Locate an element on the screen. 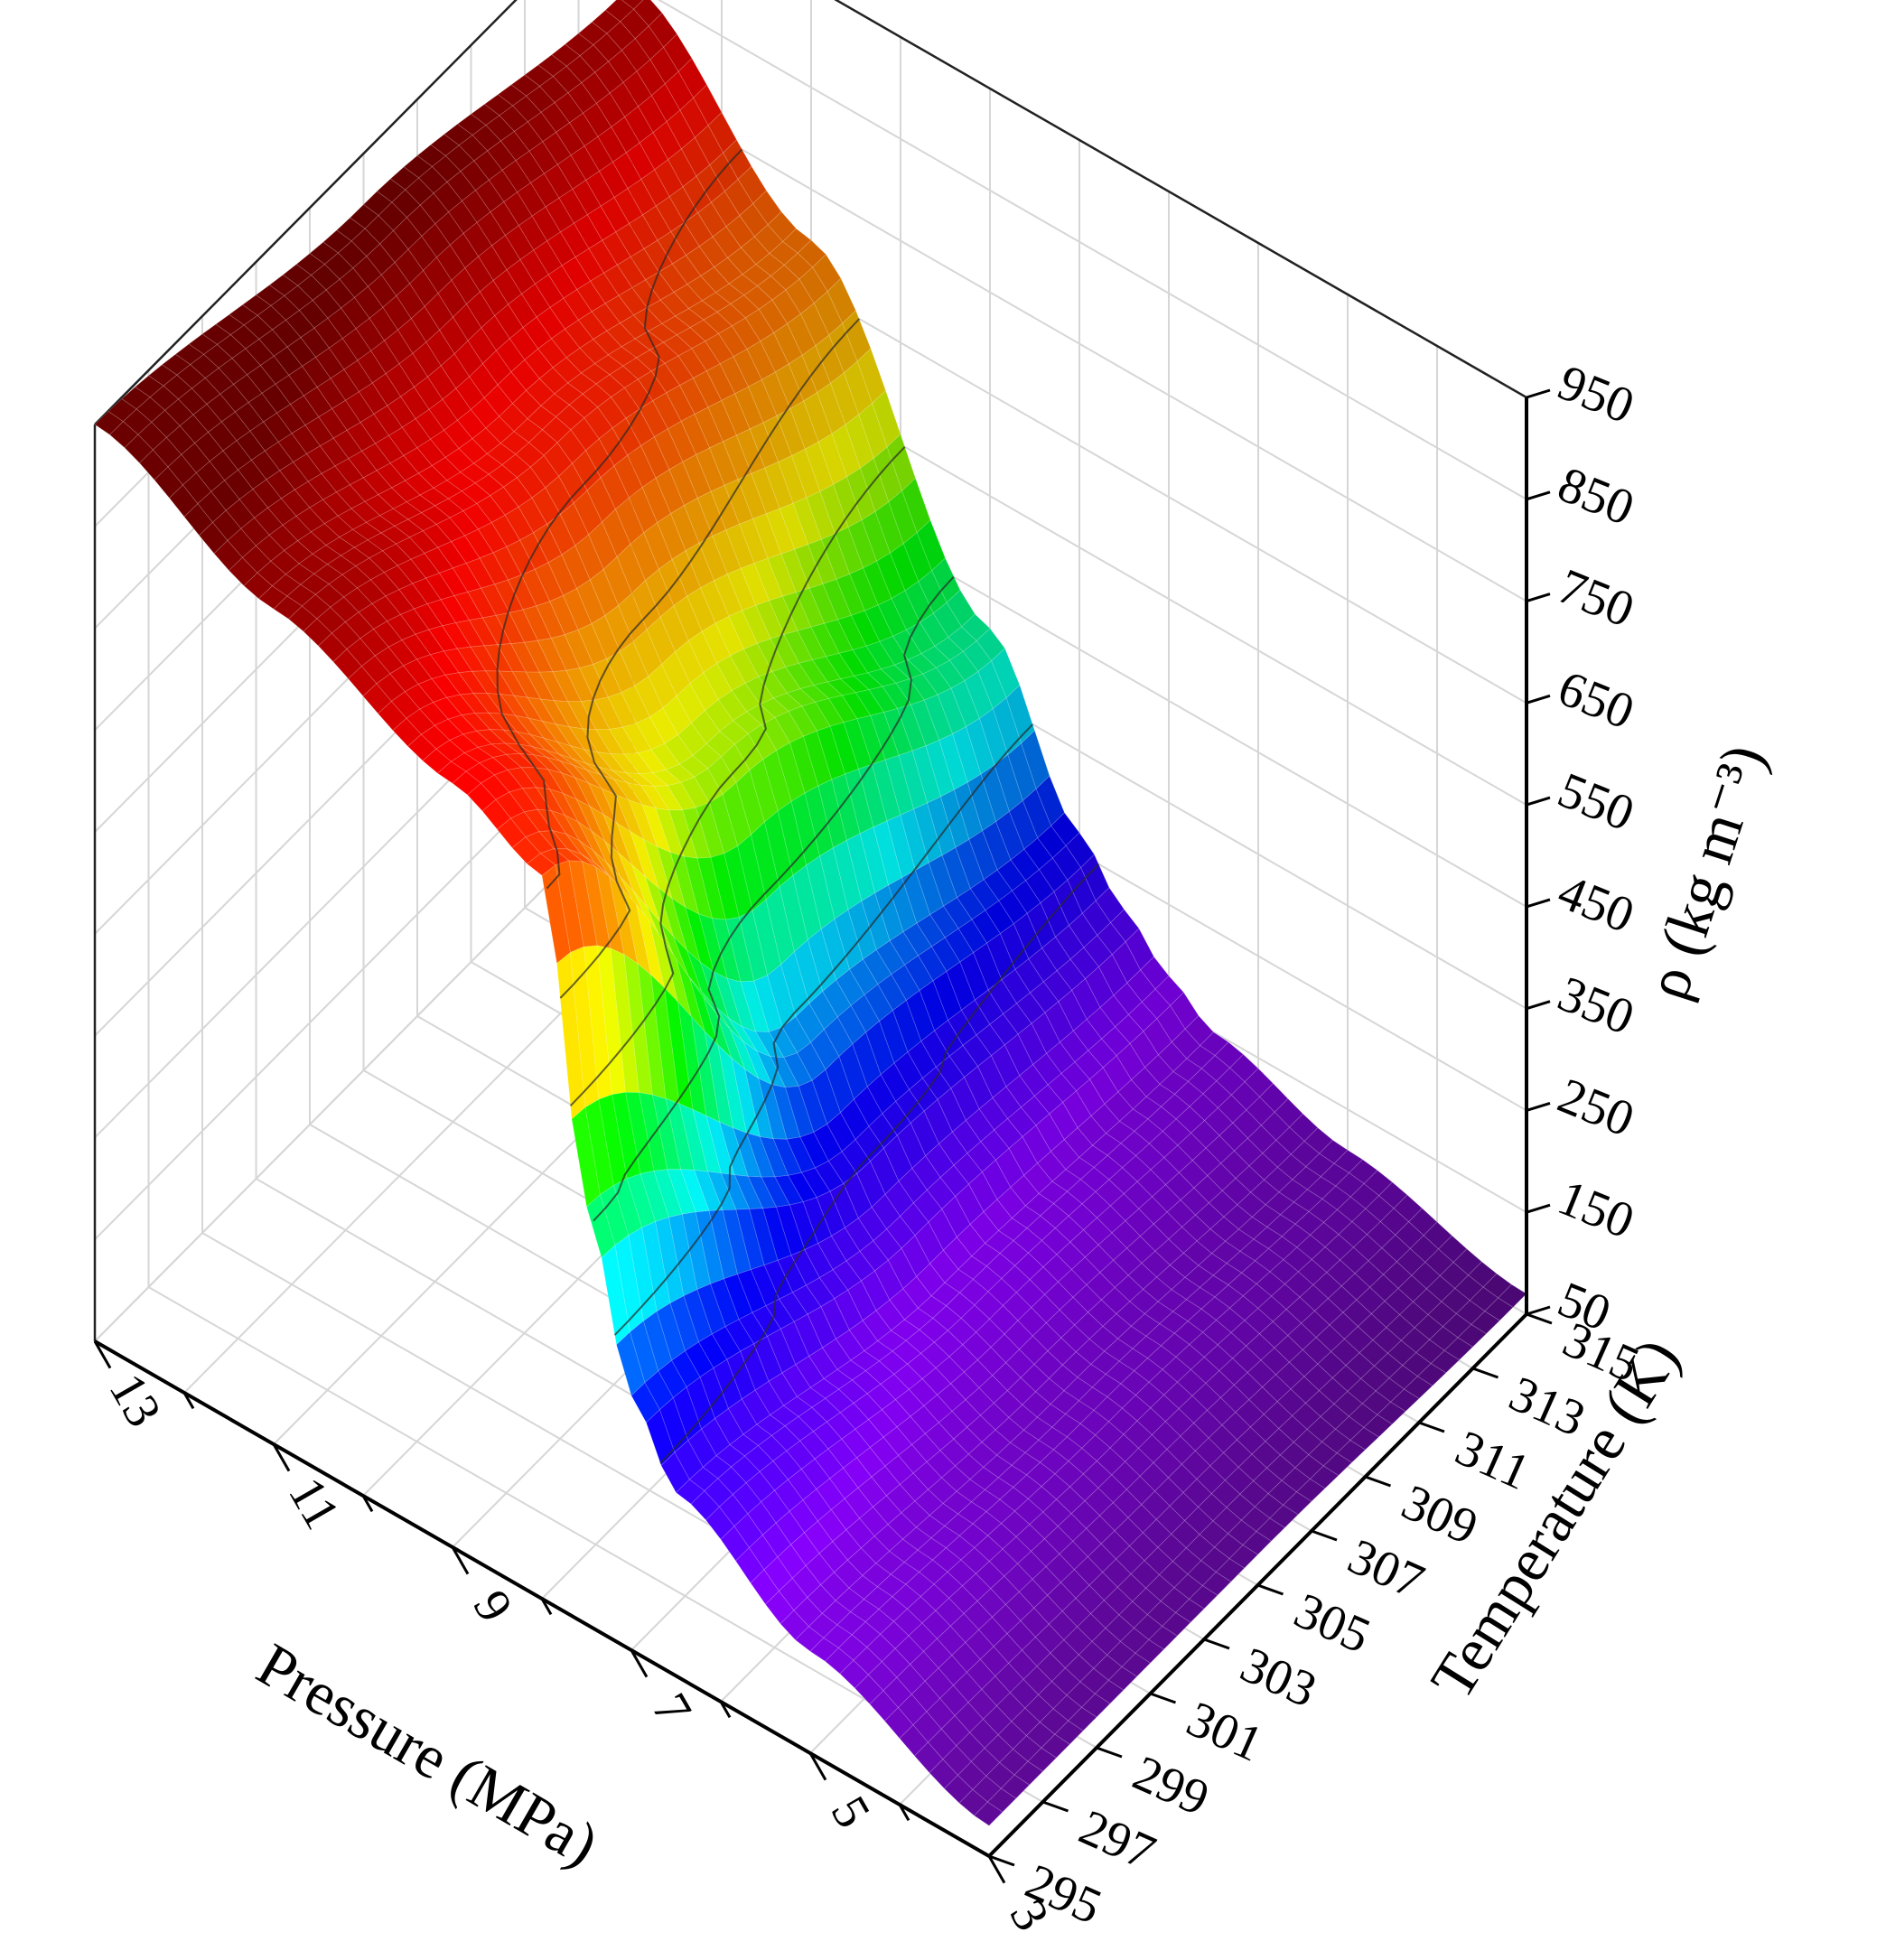 The height and width of the screenshot is (1960, 1886). pressure-tick-label: 5 is located at coordinates (851, 1812).